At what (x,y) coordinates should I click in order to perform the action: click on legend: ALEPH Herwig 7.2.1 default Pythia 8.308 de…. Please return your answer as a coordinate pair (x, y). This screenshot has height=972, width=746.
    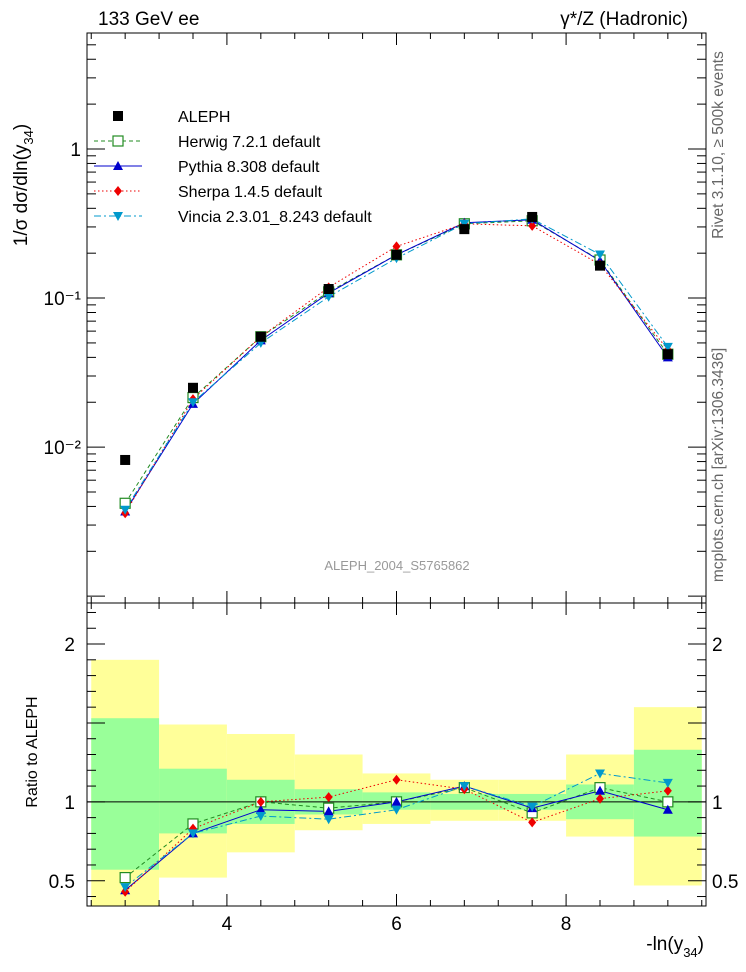
    Looking at the image, I should click on (233, 167).